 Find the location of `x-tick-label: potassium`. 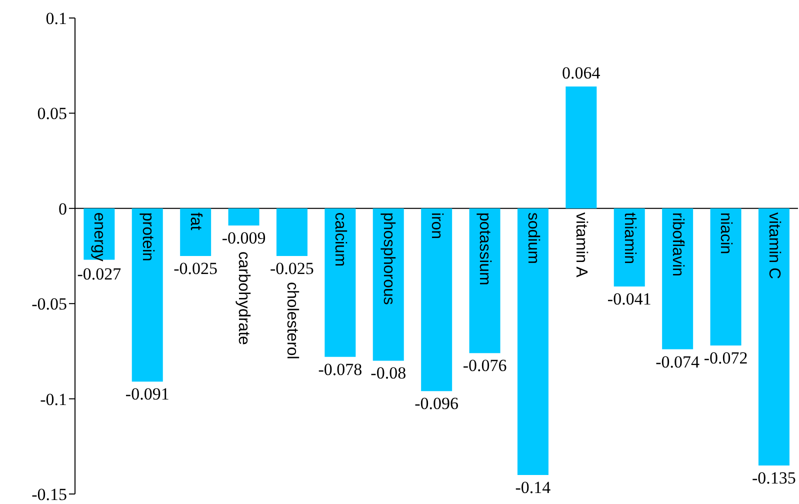

x-tick-label: potassium is located at coordinates (485, 249).